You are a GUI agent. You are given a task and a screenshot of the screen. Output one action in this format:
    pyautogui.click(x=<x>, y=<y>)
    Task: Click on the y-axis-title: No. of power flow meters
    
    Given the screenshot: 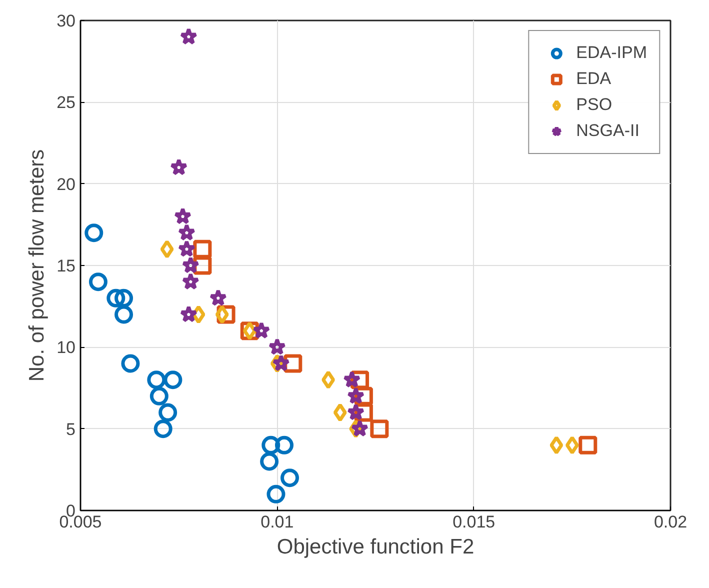 What is the action you would take?
    pyautogui.click(x=37, y=265)
    